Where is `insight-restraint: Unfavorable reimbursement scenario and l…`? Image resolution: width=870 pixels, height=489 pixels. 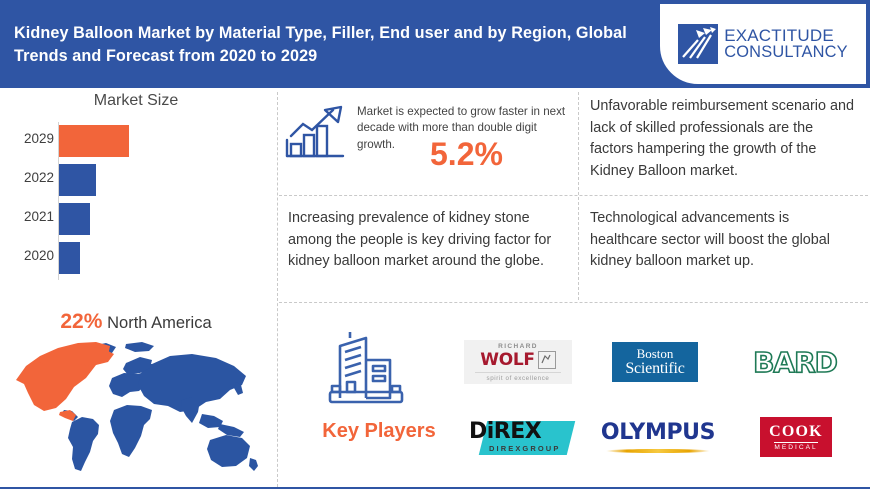 insight-restraint: Unfavorable reimbursement scenario and l… is located at coordinates (722, 138).